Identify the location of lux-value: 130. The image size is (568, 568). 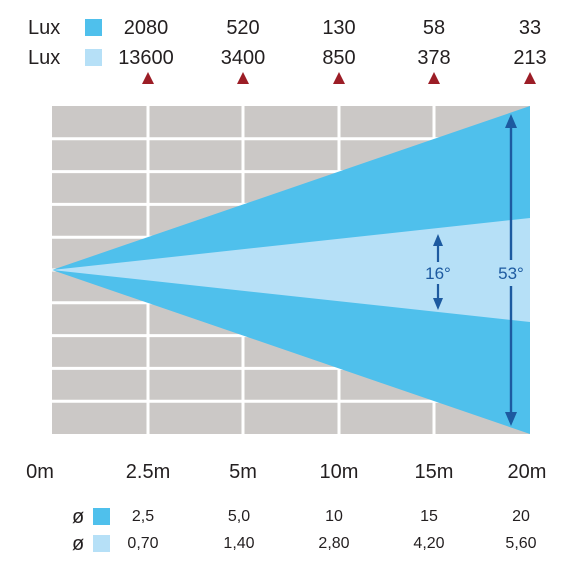
(338, 28).